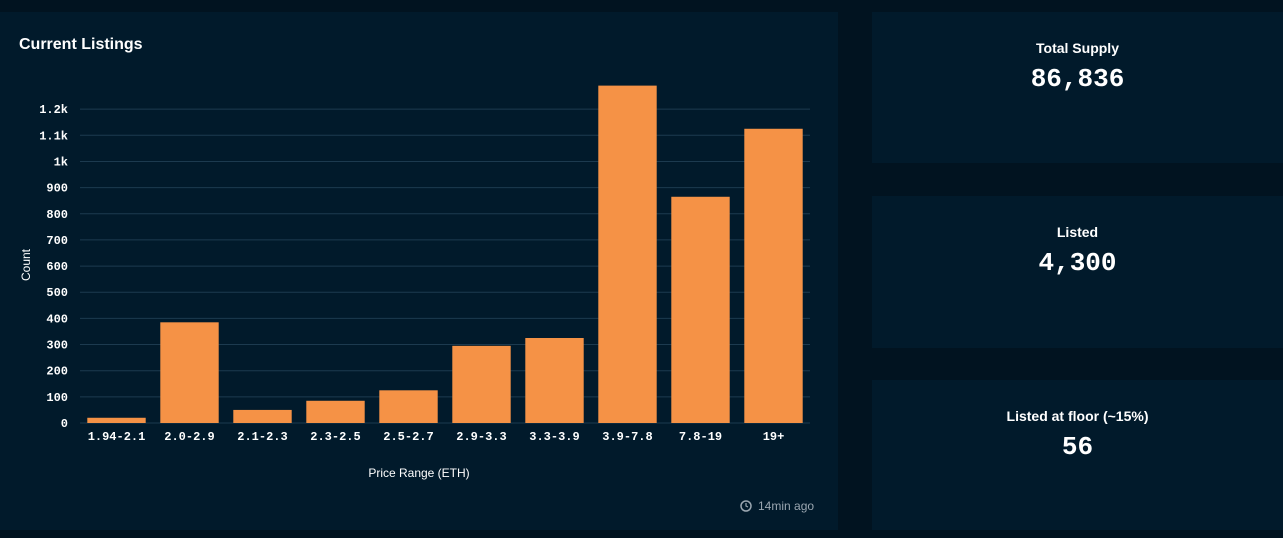  Describe the element at coordinates (335, 437) in the screenshot. I see `x-tick-label: 2.3-2.5` at that location.